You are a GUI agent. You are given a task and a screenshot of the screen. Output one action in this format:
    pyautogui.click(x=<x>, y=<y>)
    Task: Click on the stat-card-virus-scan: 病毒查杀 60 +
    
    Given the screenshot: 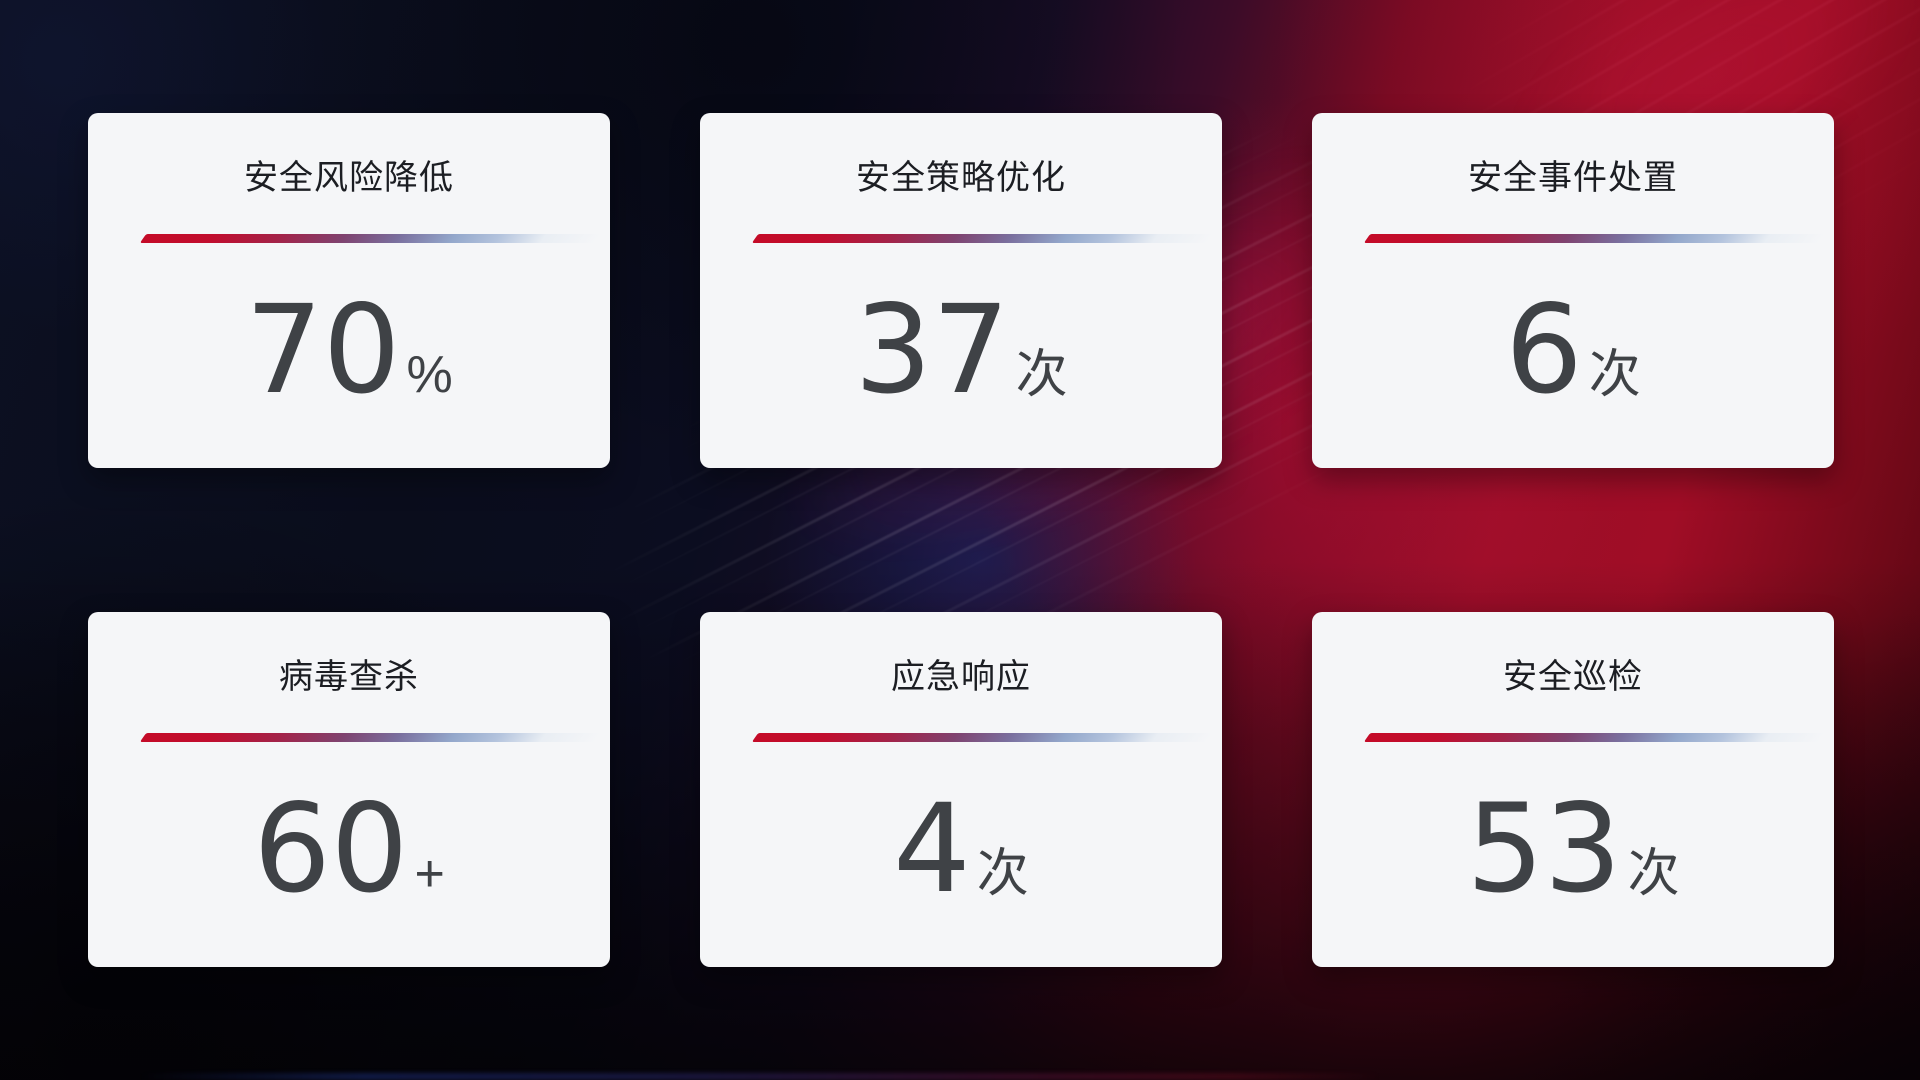 What is the action you would take?
    pyautogui.click(x=349, y=789)
    